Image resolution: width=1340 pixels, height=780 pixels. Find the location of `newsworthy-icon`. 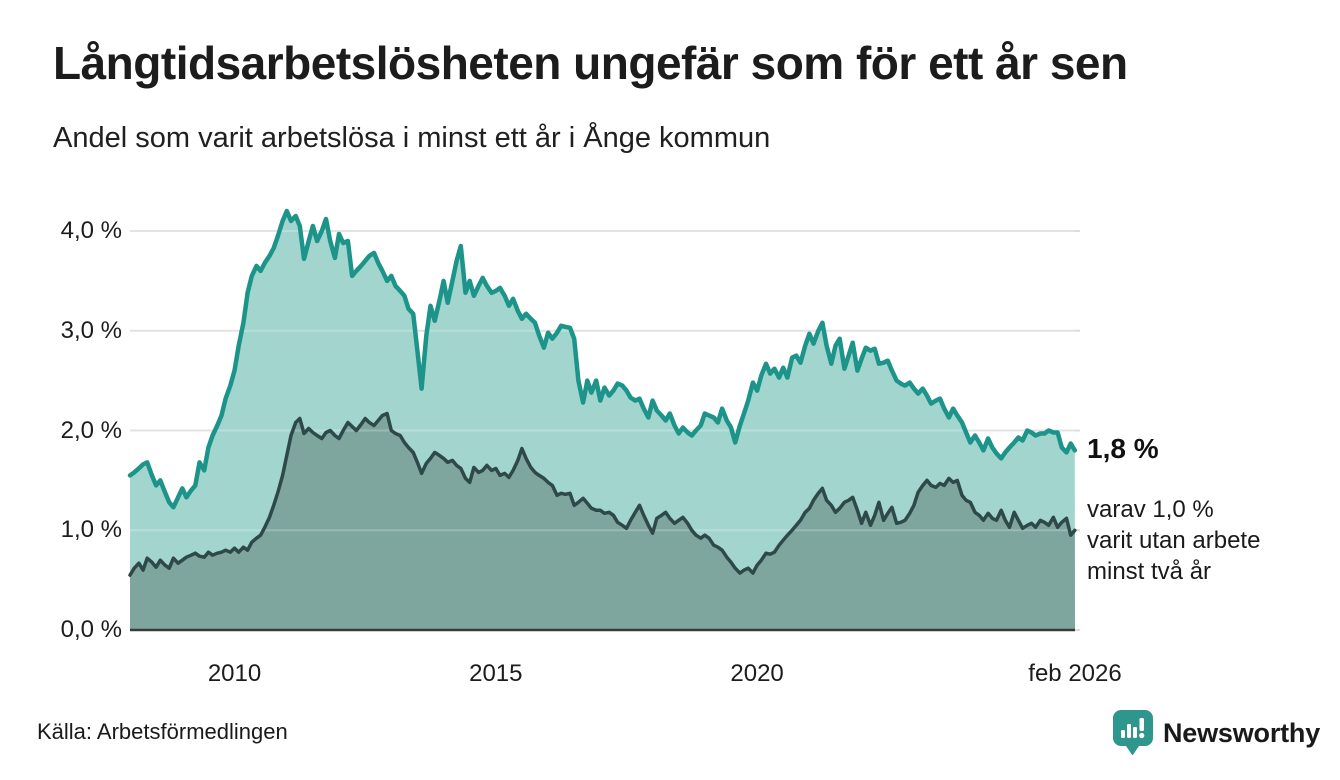

newsworthy-icon is located at coordinates (1133, 733).